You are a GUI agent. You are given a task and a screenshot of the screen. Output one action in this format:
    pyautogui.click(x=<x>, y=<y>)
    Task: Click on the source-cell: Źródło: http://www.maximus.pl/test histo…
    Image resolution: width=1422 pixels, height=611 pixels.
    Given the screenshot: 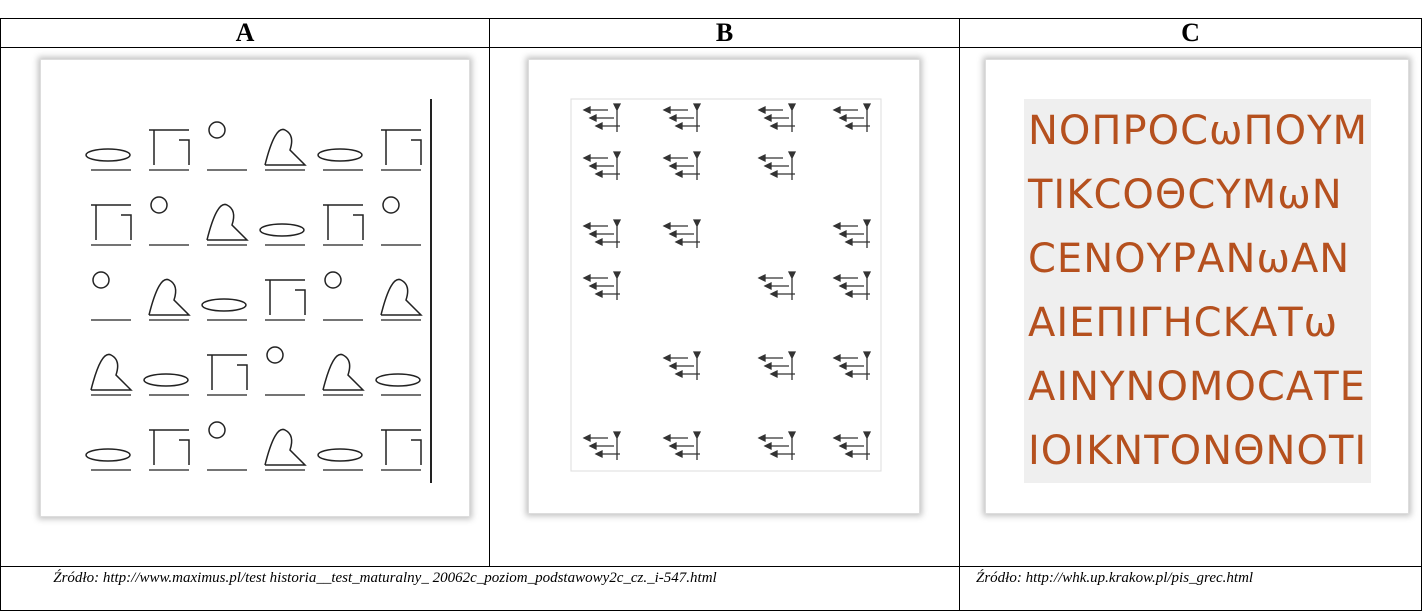 What is the action you would take?
    pyautogui.click(x=480, y=588)
    